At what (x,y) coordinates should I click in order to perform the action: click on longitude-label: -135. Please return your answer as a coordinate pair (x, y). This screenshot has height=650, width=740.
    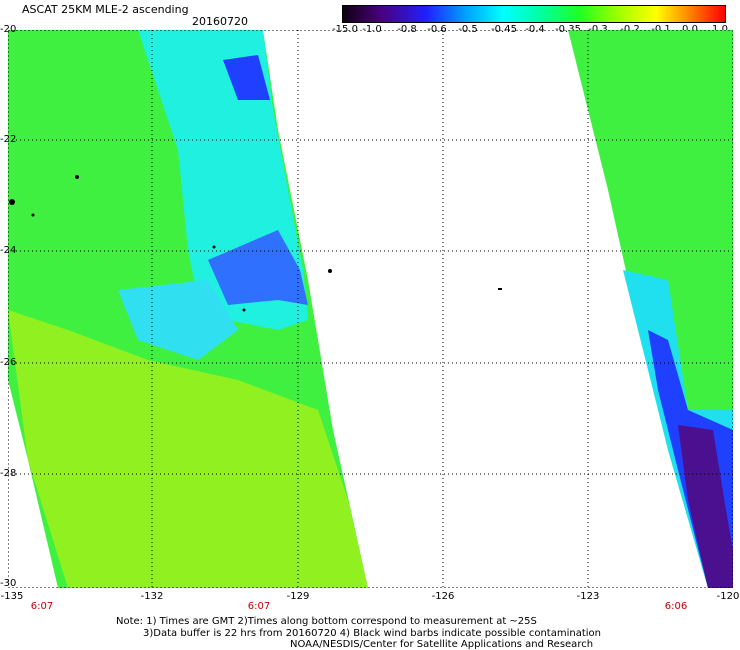
    Looking at the image, I should click on (12, 596).